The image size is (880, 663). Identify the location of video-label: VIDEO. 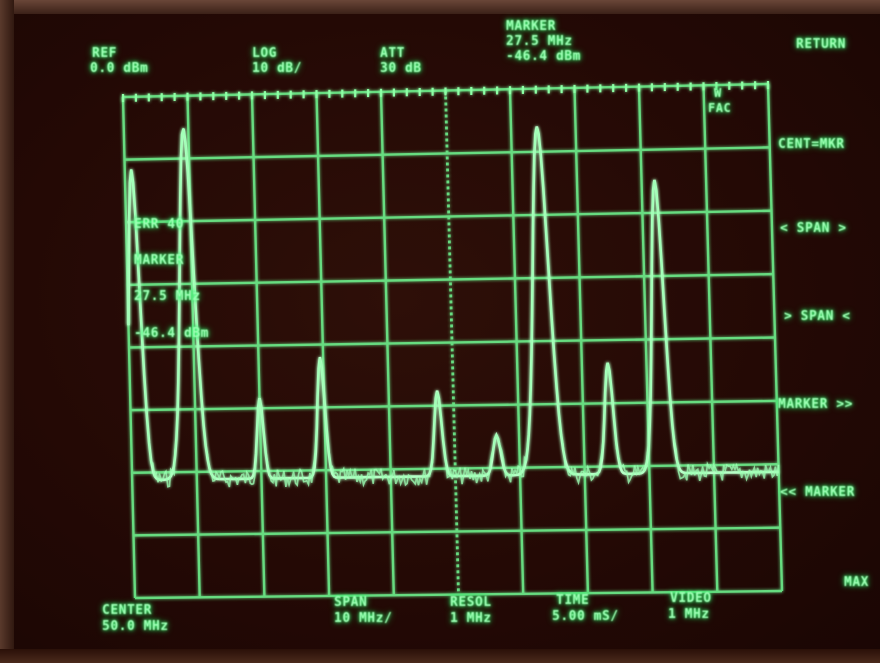
(691, 598).